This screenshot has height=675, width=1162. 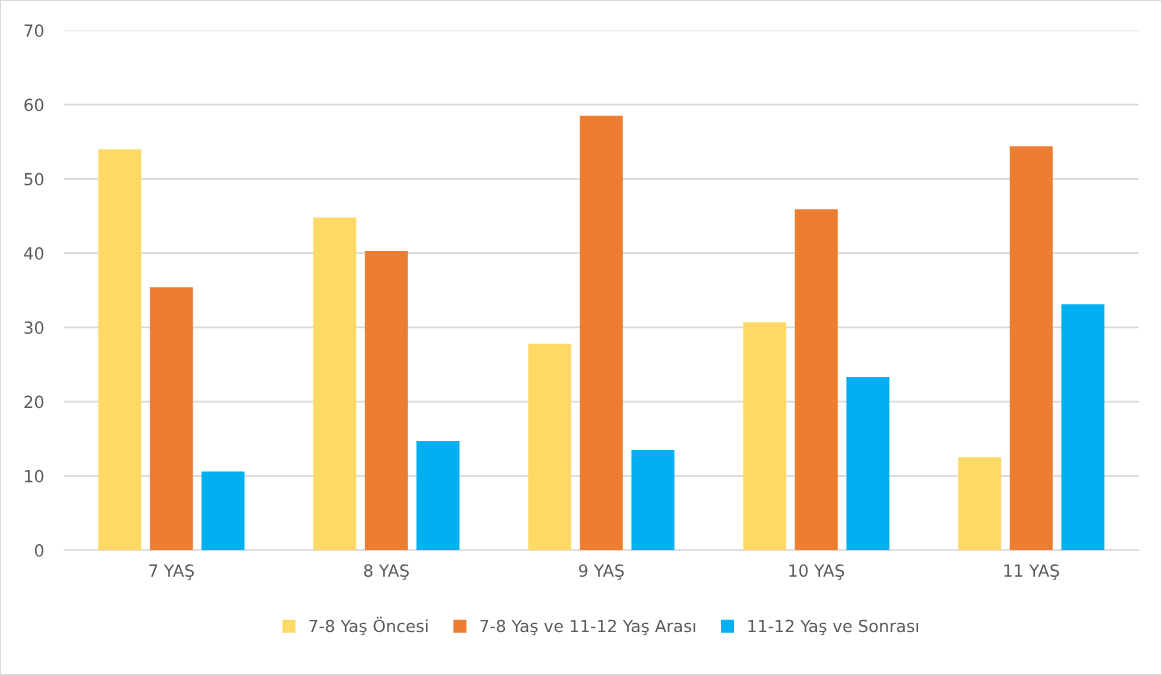 What do you see at coordinates (39, 550) in the screenshot?
I see `y-tick-label: 0` at bounding box center [39, 550].